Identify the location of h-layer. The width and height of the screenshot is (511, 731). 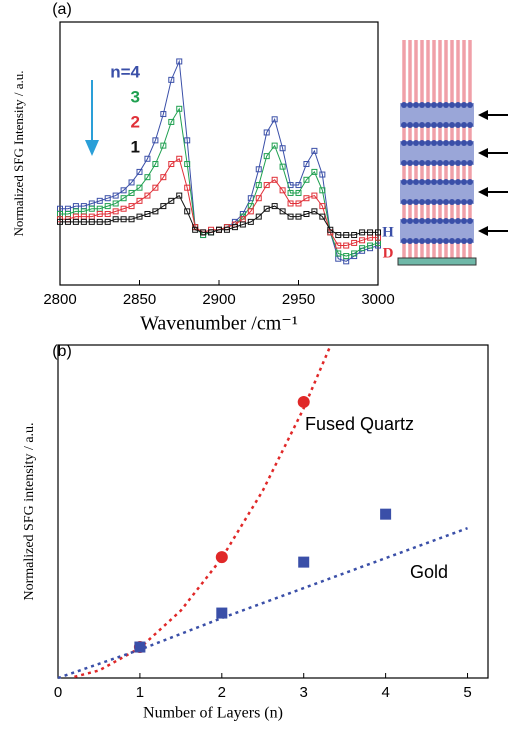
(437, 153).